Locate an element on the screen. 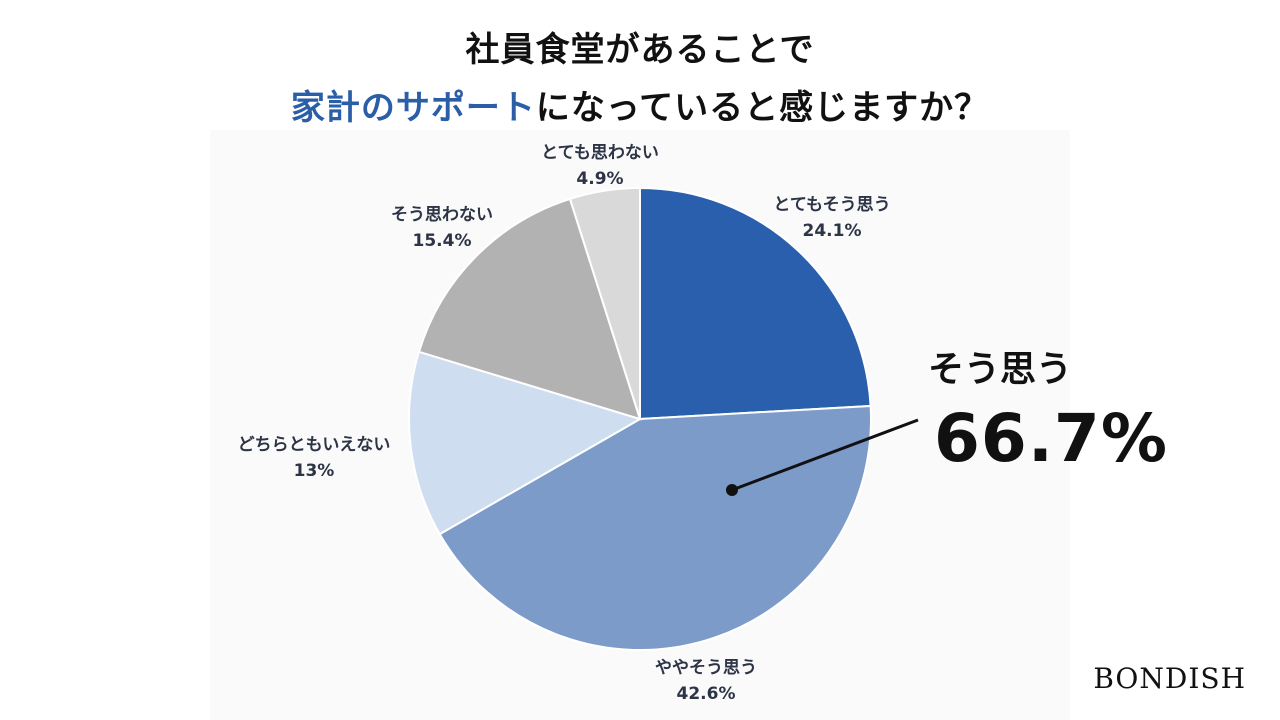 The height and width of the screenshot is (720, 1280). slice-label-0: とてもそう思う 24.1% is located at coordinates (831, 218).